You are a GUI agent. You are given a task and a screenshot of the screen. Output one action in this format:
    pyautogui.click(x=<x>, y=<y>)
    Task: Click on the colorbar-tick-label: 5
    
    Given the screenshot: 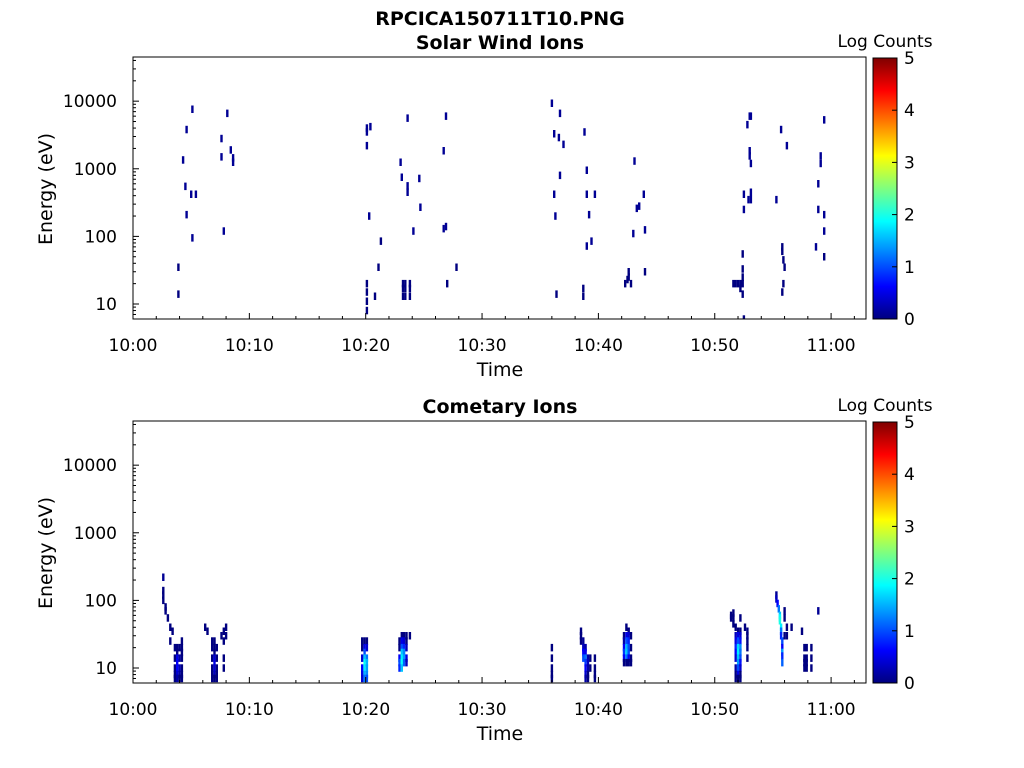 What is the action you would take?
    pyautogui.click(x=909, y=59)
    